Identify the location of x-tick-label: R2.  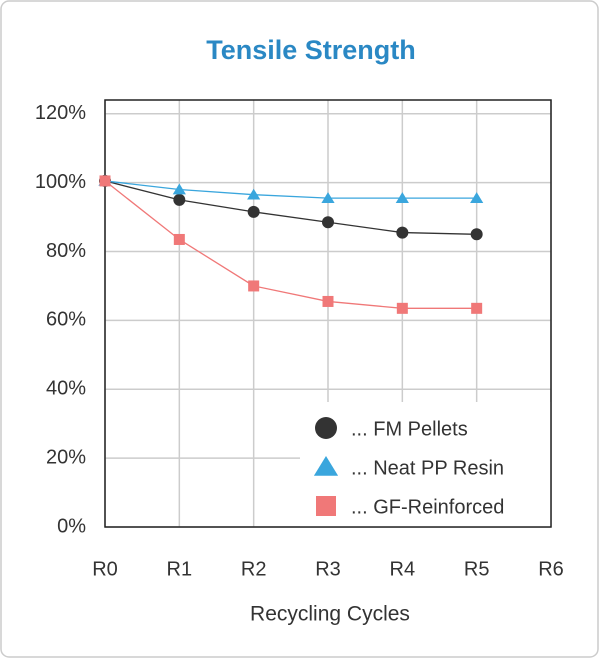
(254, 569).